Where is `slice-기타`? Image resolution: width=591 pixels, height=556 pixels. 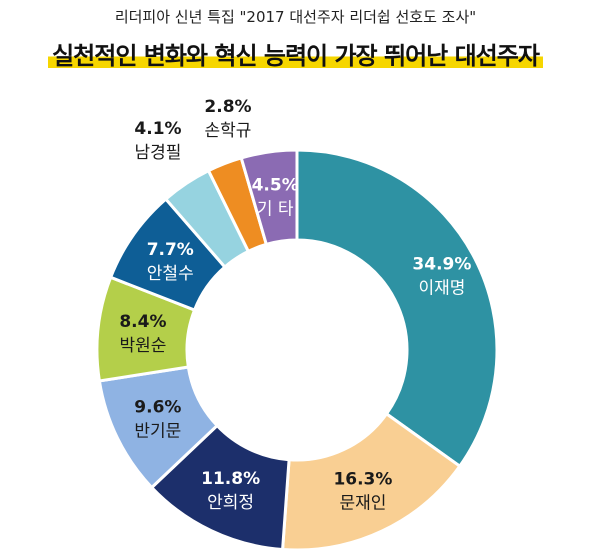
slice-기타 is located at coordinates (269, 197).